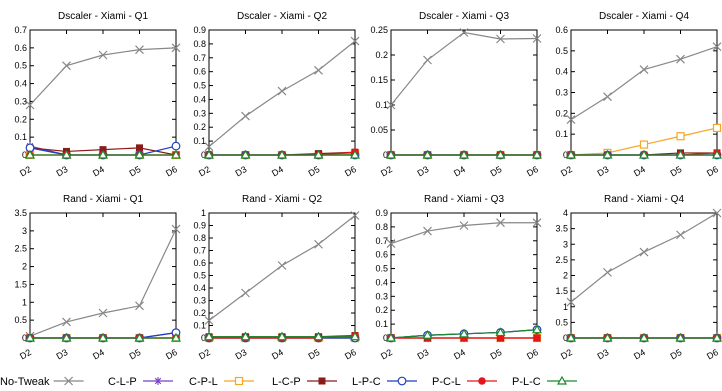  Describe the element at coordinates (561, 229) in the screenshot. I see `y-tick-label: 3.5` at that location.